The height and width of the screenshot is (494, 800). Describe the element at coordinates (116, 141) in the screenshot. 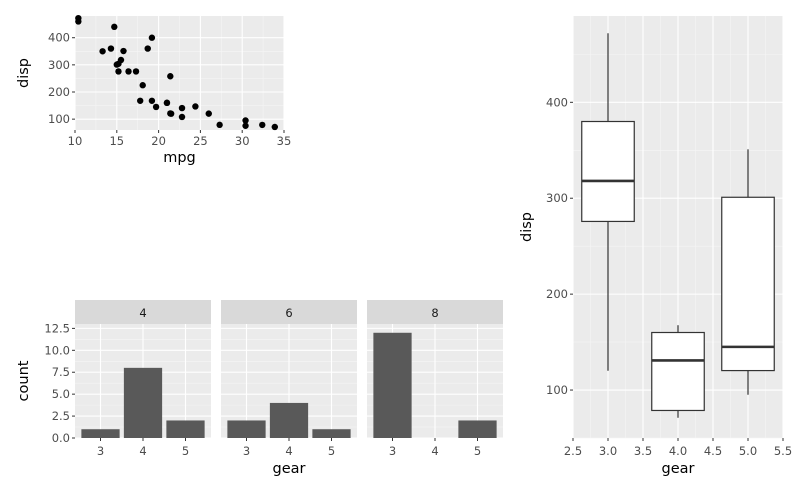

I see `scatter-x-tick-label: 15` at that location.